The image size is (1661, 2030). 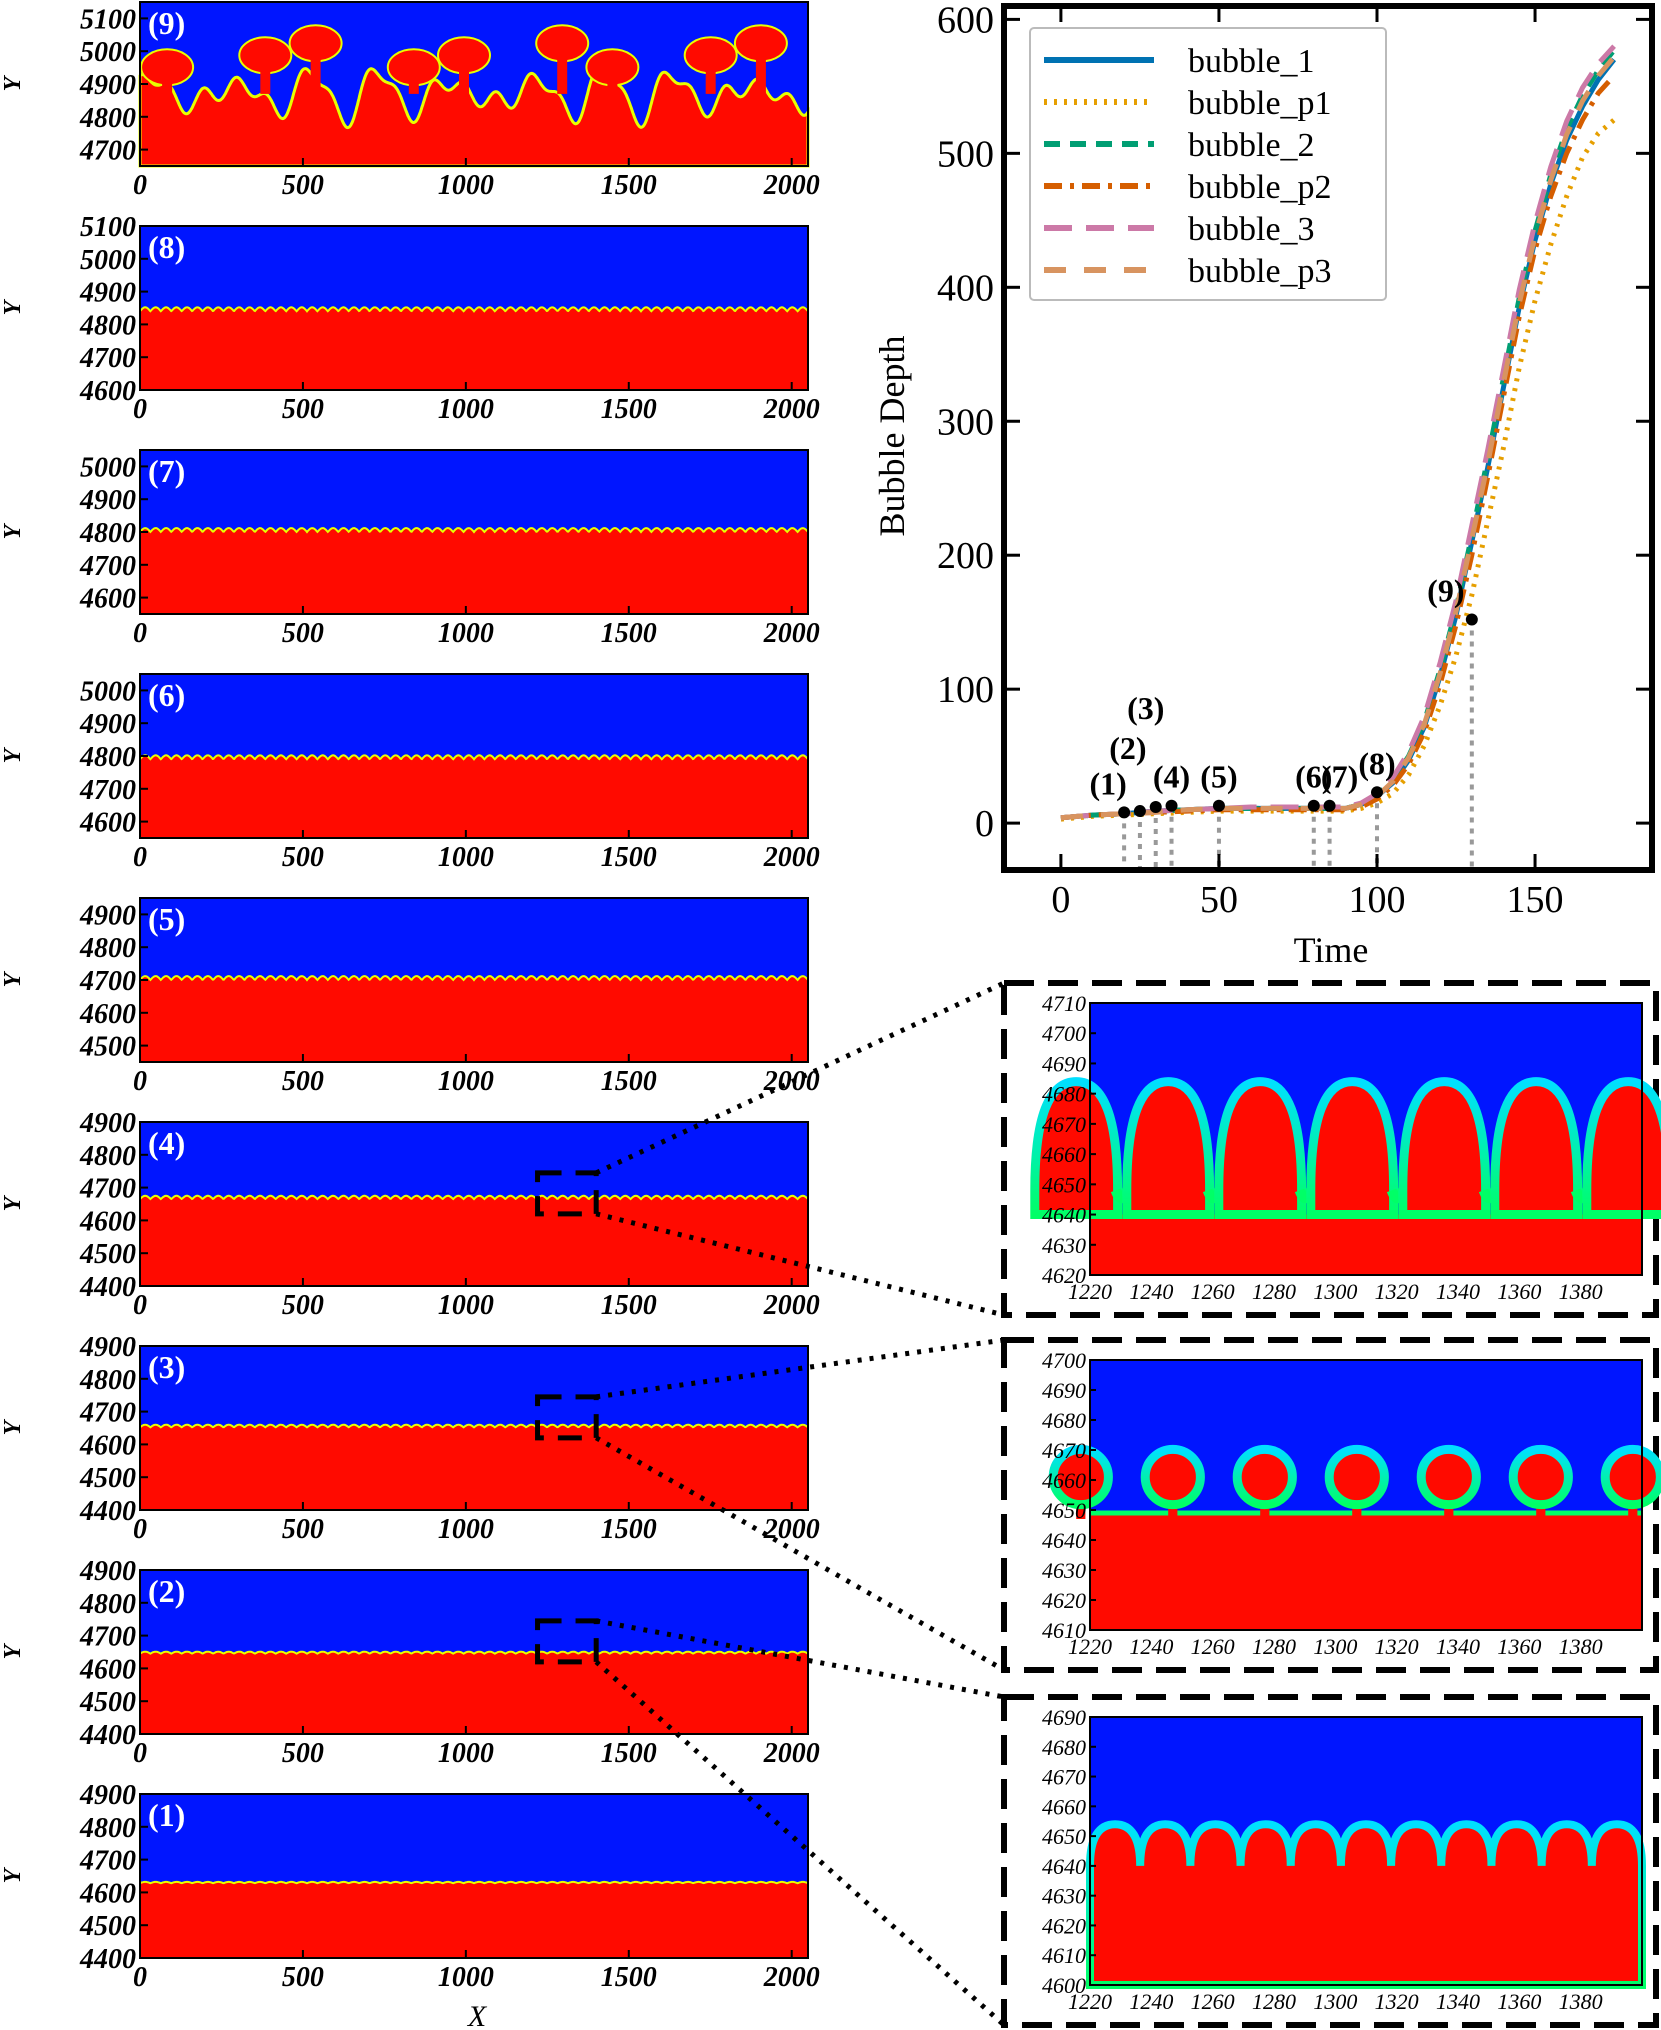 What do you see at coordinates (1260, 271) in the screenshot?
I see `legend-label: bubble_p3` at bounding box center [1260, 271].